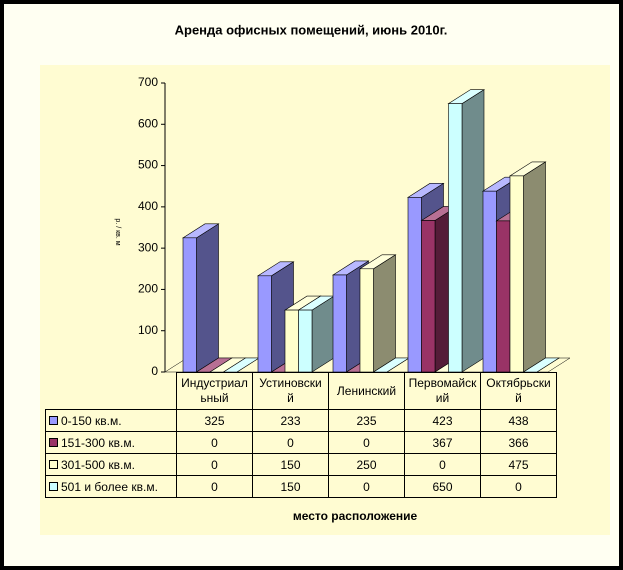 This screenshot has width=623, height=570. Describe the element at coordinates (117, 231) in the screenshot. I see `y-axis-label: р. / кв. м` at that location.